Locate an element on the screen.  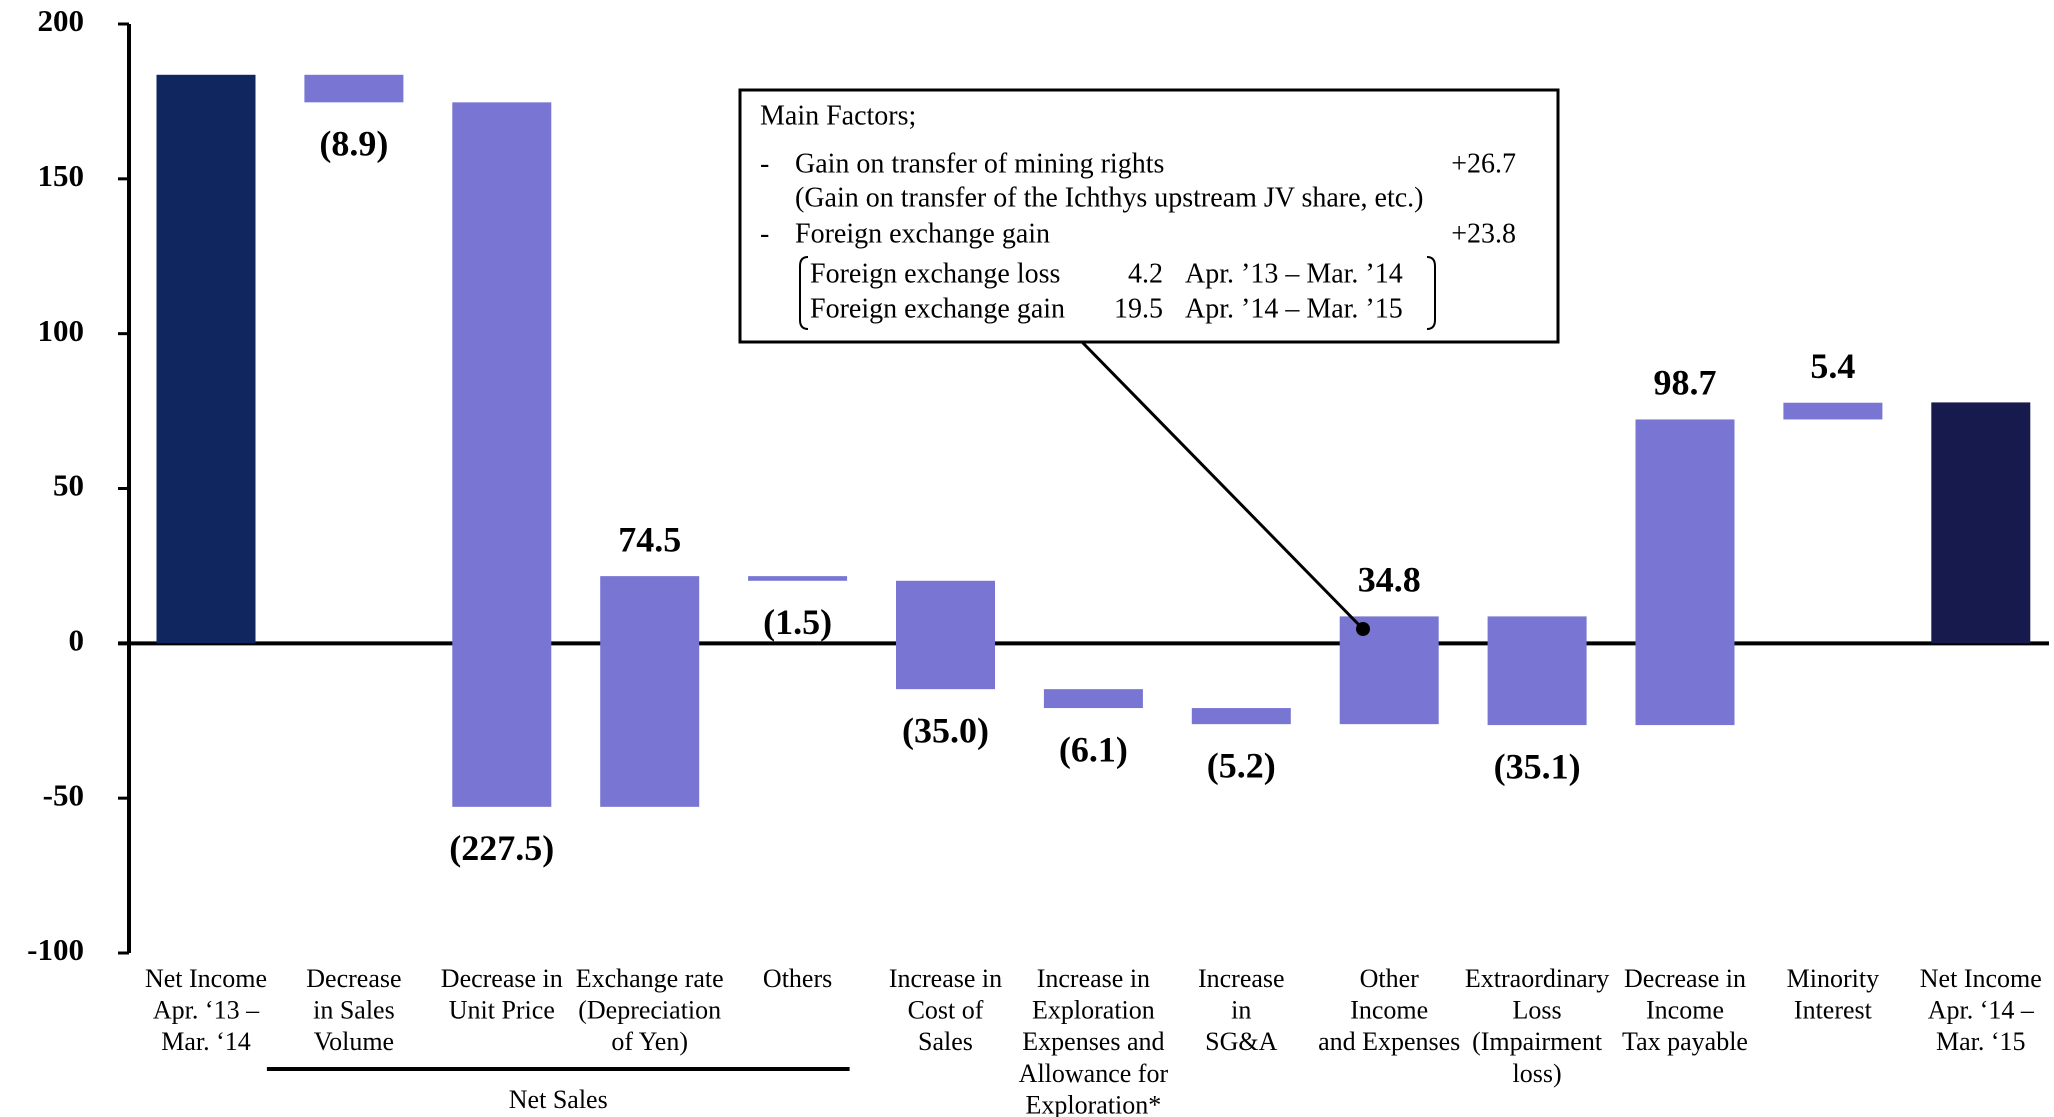
bracket-right is located at coordinates (1431, 293).